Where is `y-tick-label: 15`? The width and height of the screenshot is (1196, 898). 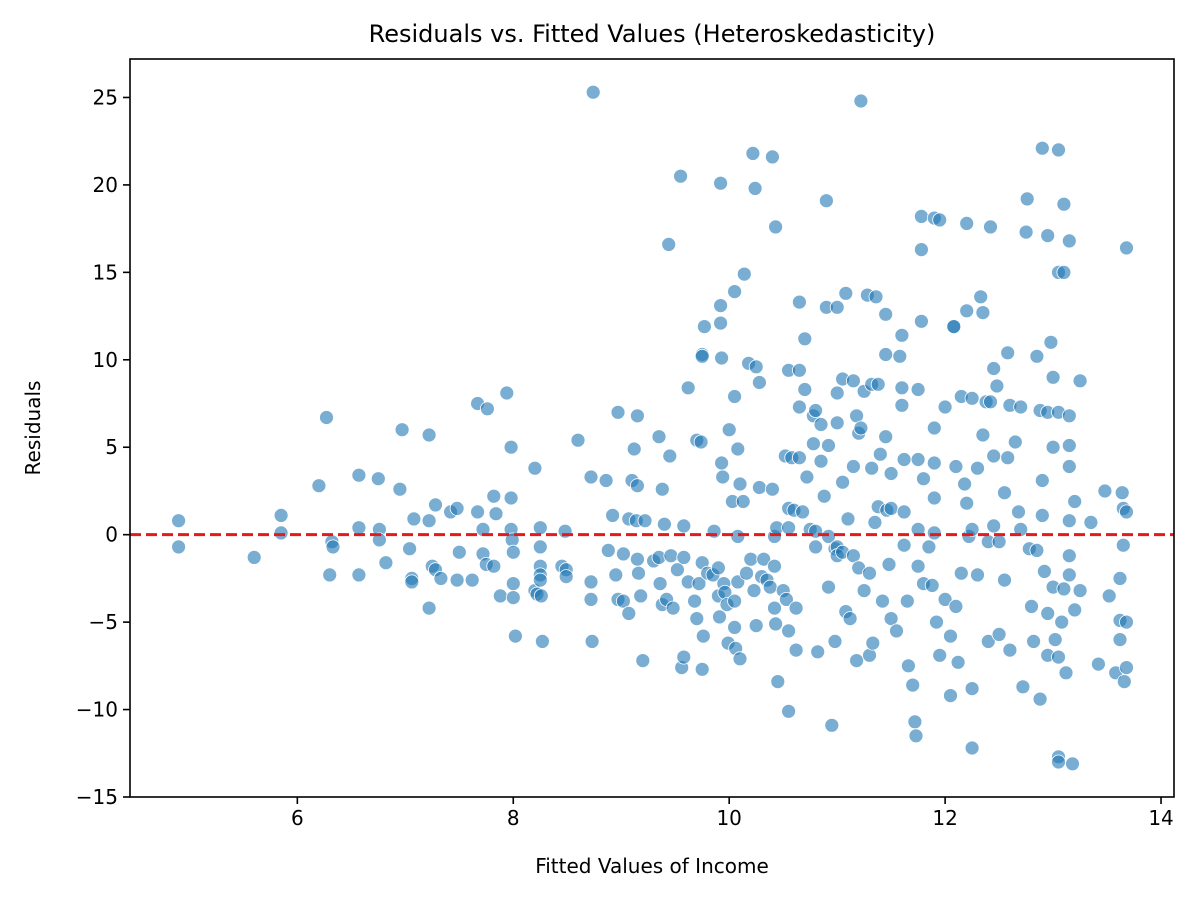
y-tick-label: 15 is located at coordinates (105, 272).